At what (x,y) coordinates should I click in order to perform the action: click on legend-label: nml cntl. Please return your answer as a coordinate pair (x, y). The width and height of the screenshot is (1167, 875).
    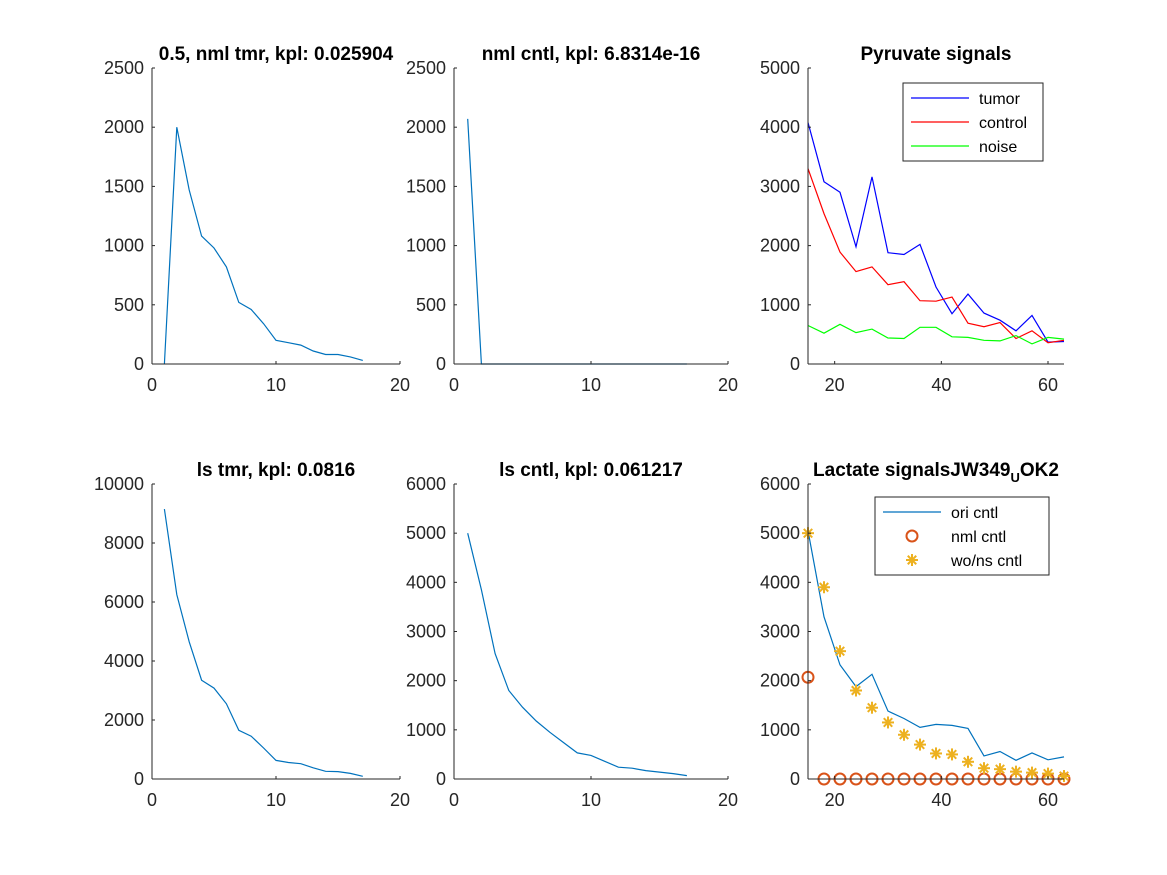
    Looking at the image, I should click on (978, 537).